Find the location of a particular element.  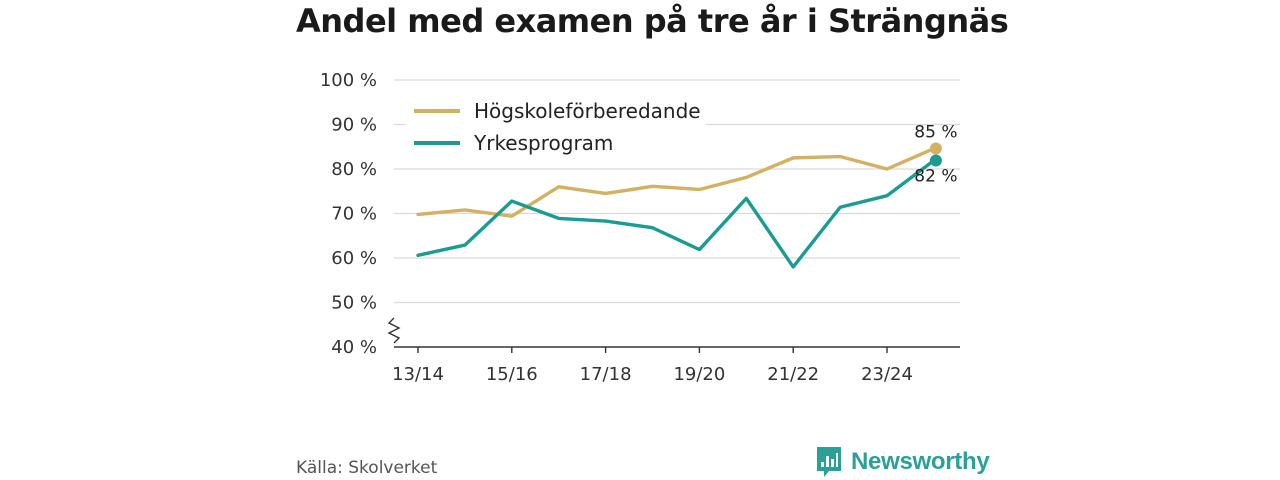

y-tick-label: 80 % is located at coordinates (354, 169).